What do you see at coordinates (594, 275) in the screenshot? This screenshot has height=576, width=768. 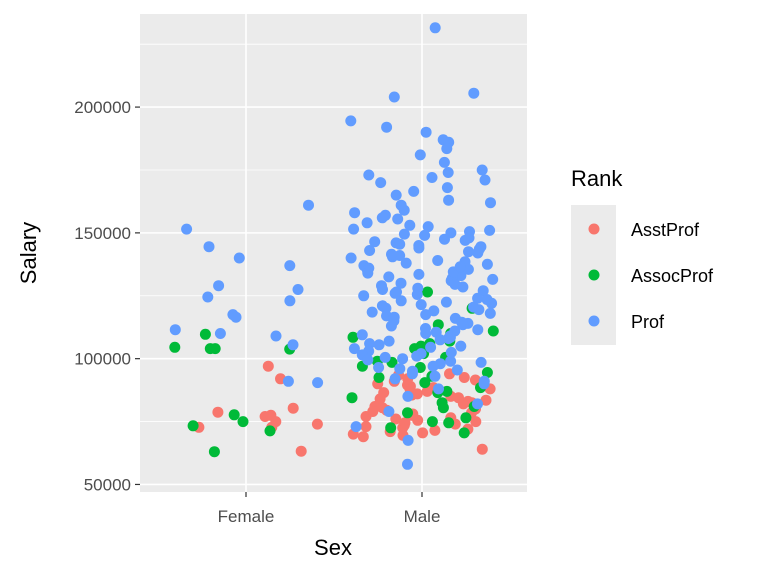 I see `legend-key-assocprof` at bounding box center [594, 275].